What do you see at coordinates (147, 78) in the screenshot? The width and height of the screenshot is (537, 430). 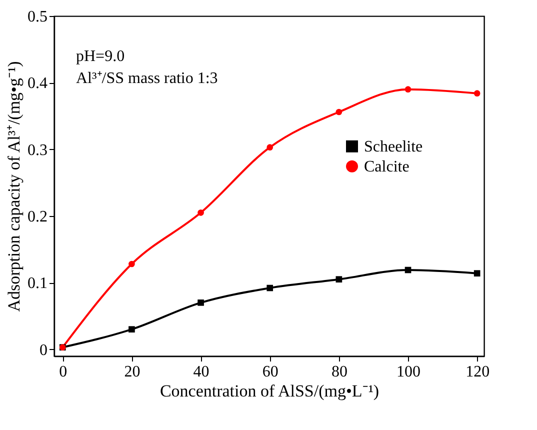 I see `annotation: Al³⁺/SS mass ratio 1:3` at bounding box center [147, 78].